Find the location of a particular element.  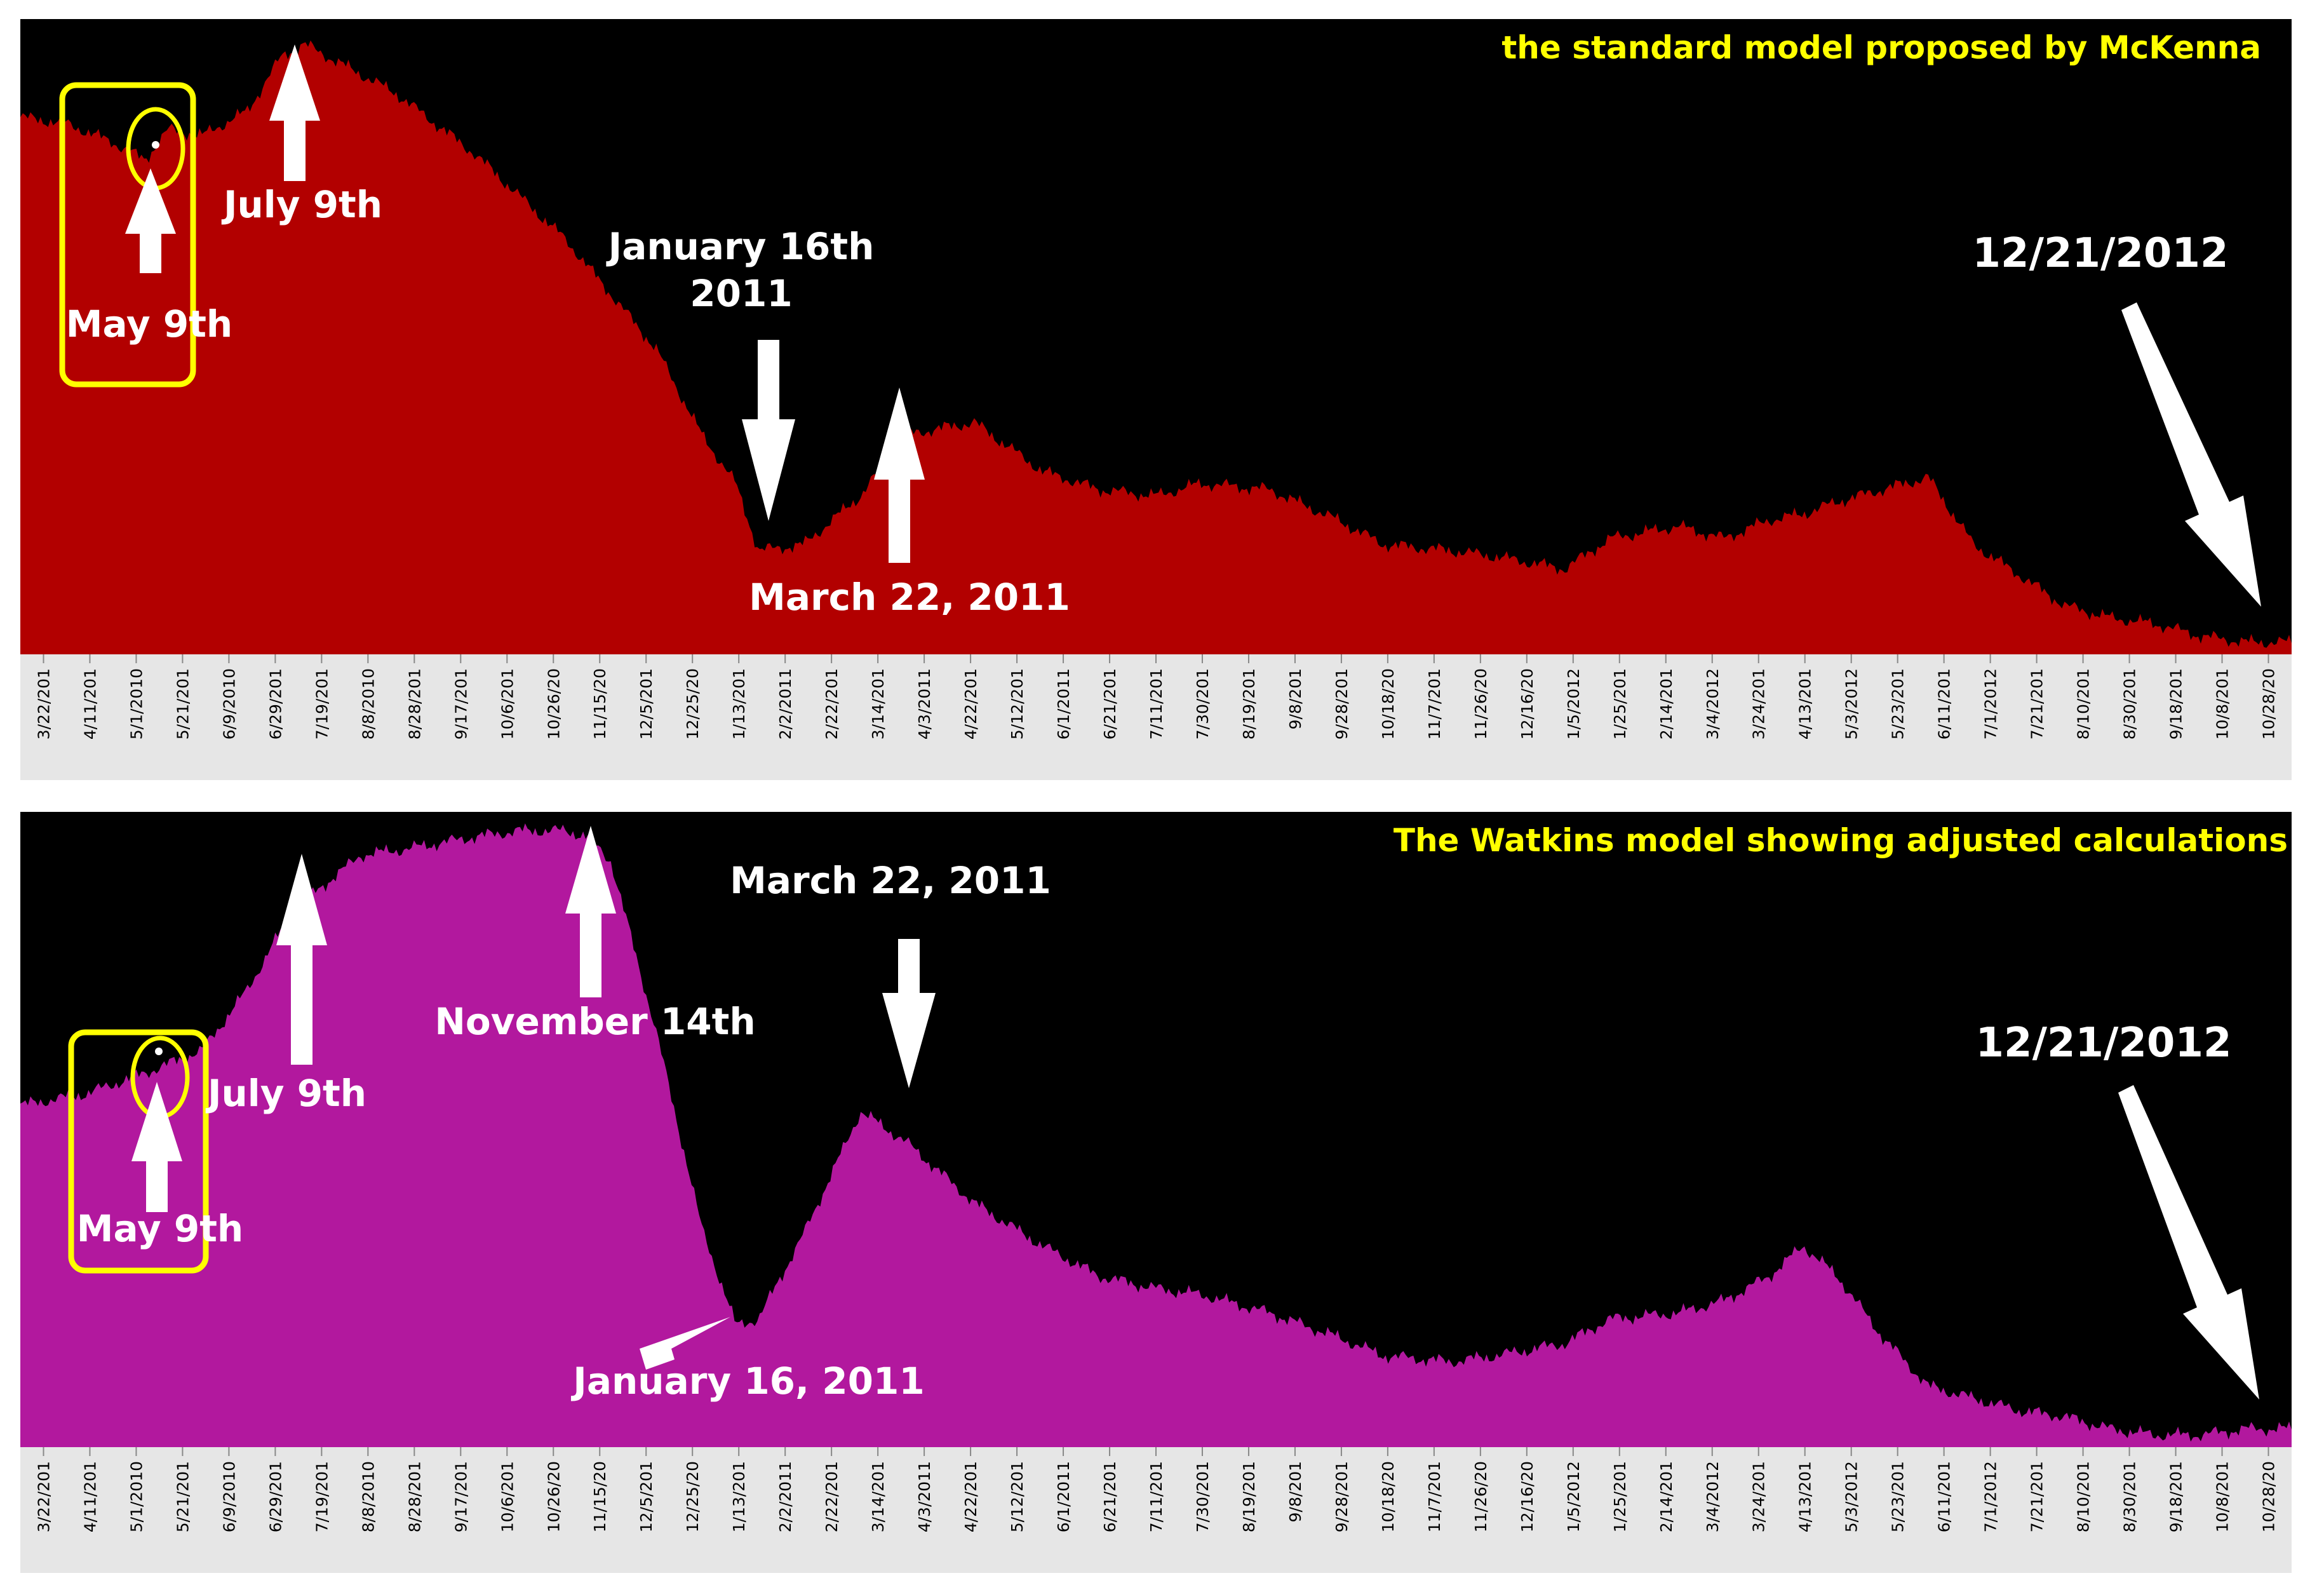

x-tick-label: 10/6/201 is located at coordinates (507, 1496).